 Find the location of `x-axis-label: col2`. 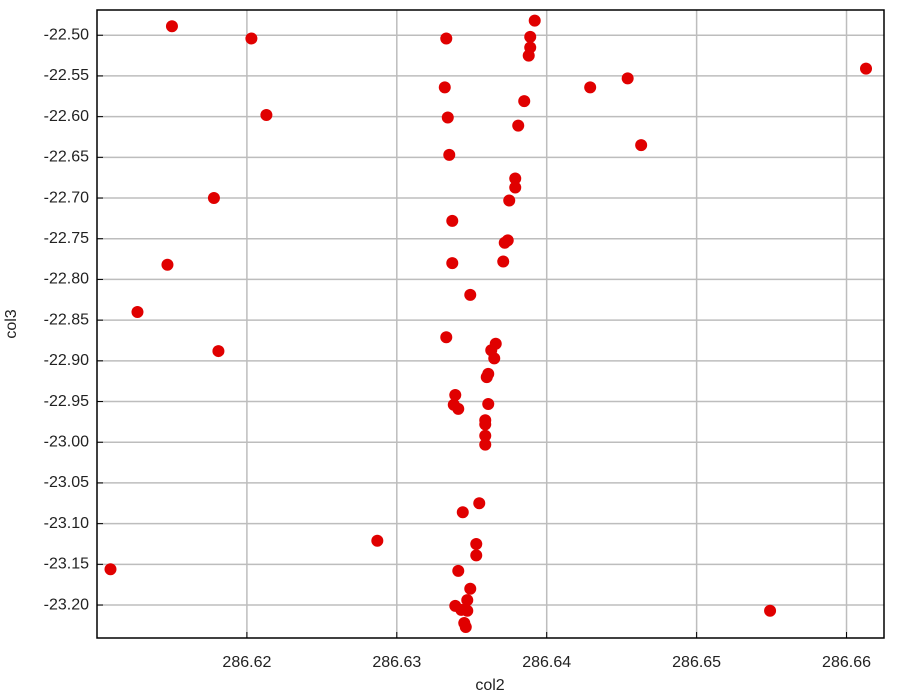

x-axis-label: col2 is located at coordinates (489, 685).